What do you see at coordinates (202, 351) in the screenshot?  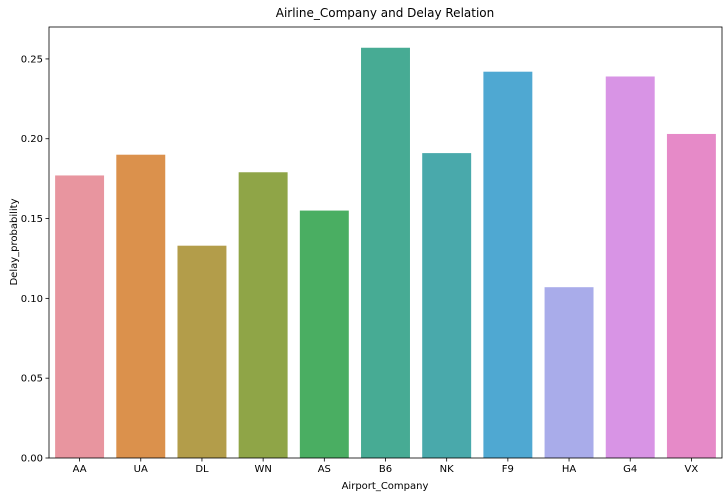 I see `bar-dl` at bounding box center [202, 351].